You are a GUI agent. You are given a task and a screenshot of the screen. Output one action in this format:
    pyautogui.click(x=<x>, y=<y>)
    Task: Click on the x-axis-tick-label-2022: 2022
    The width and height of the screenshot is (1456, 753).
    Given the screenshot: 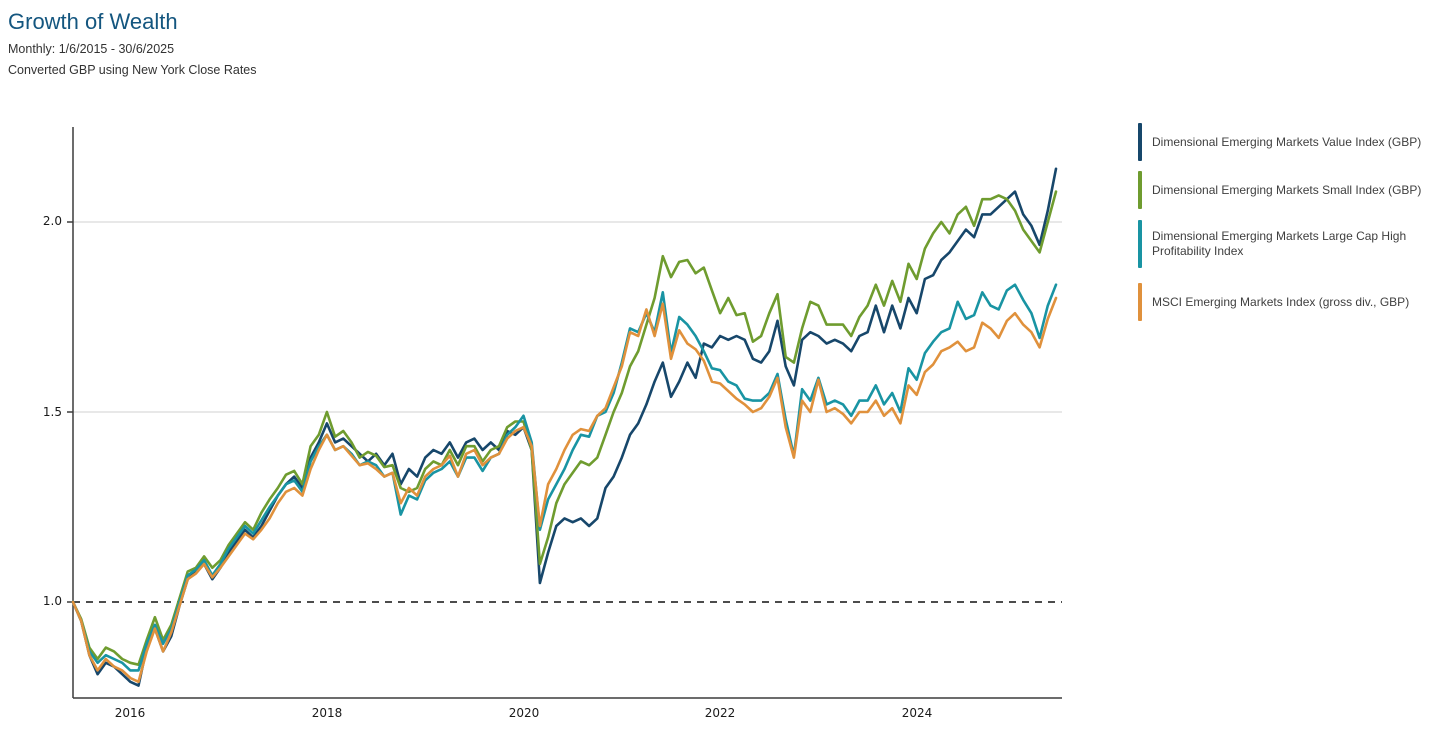 What is the action you would take?
    pyautogui.click(x=720, y=713)
    